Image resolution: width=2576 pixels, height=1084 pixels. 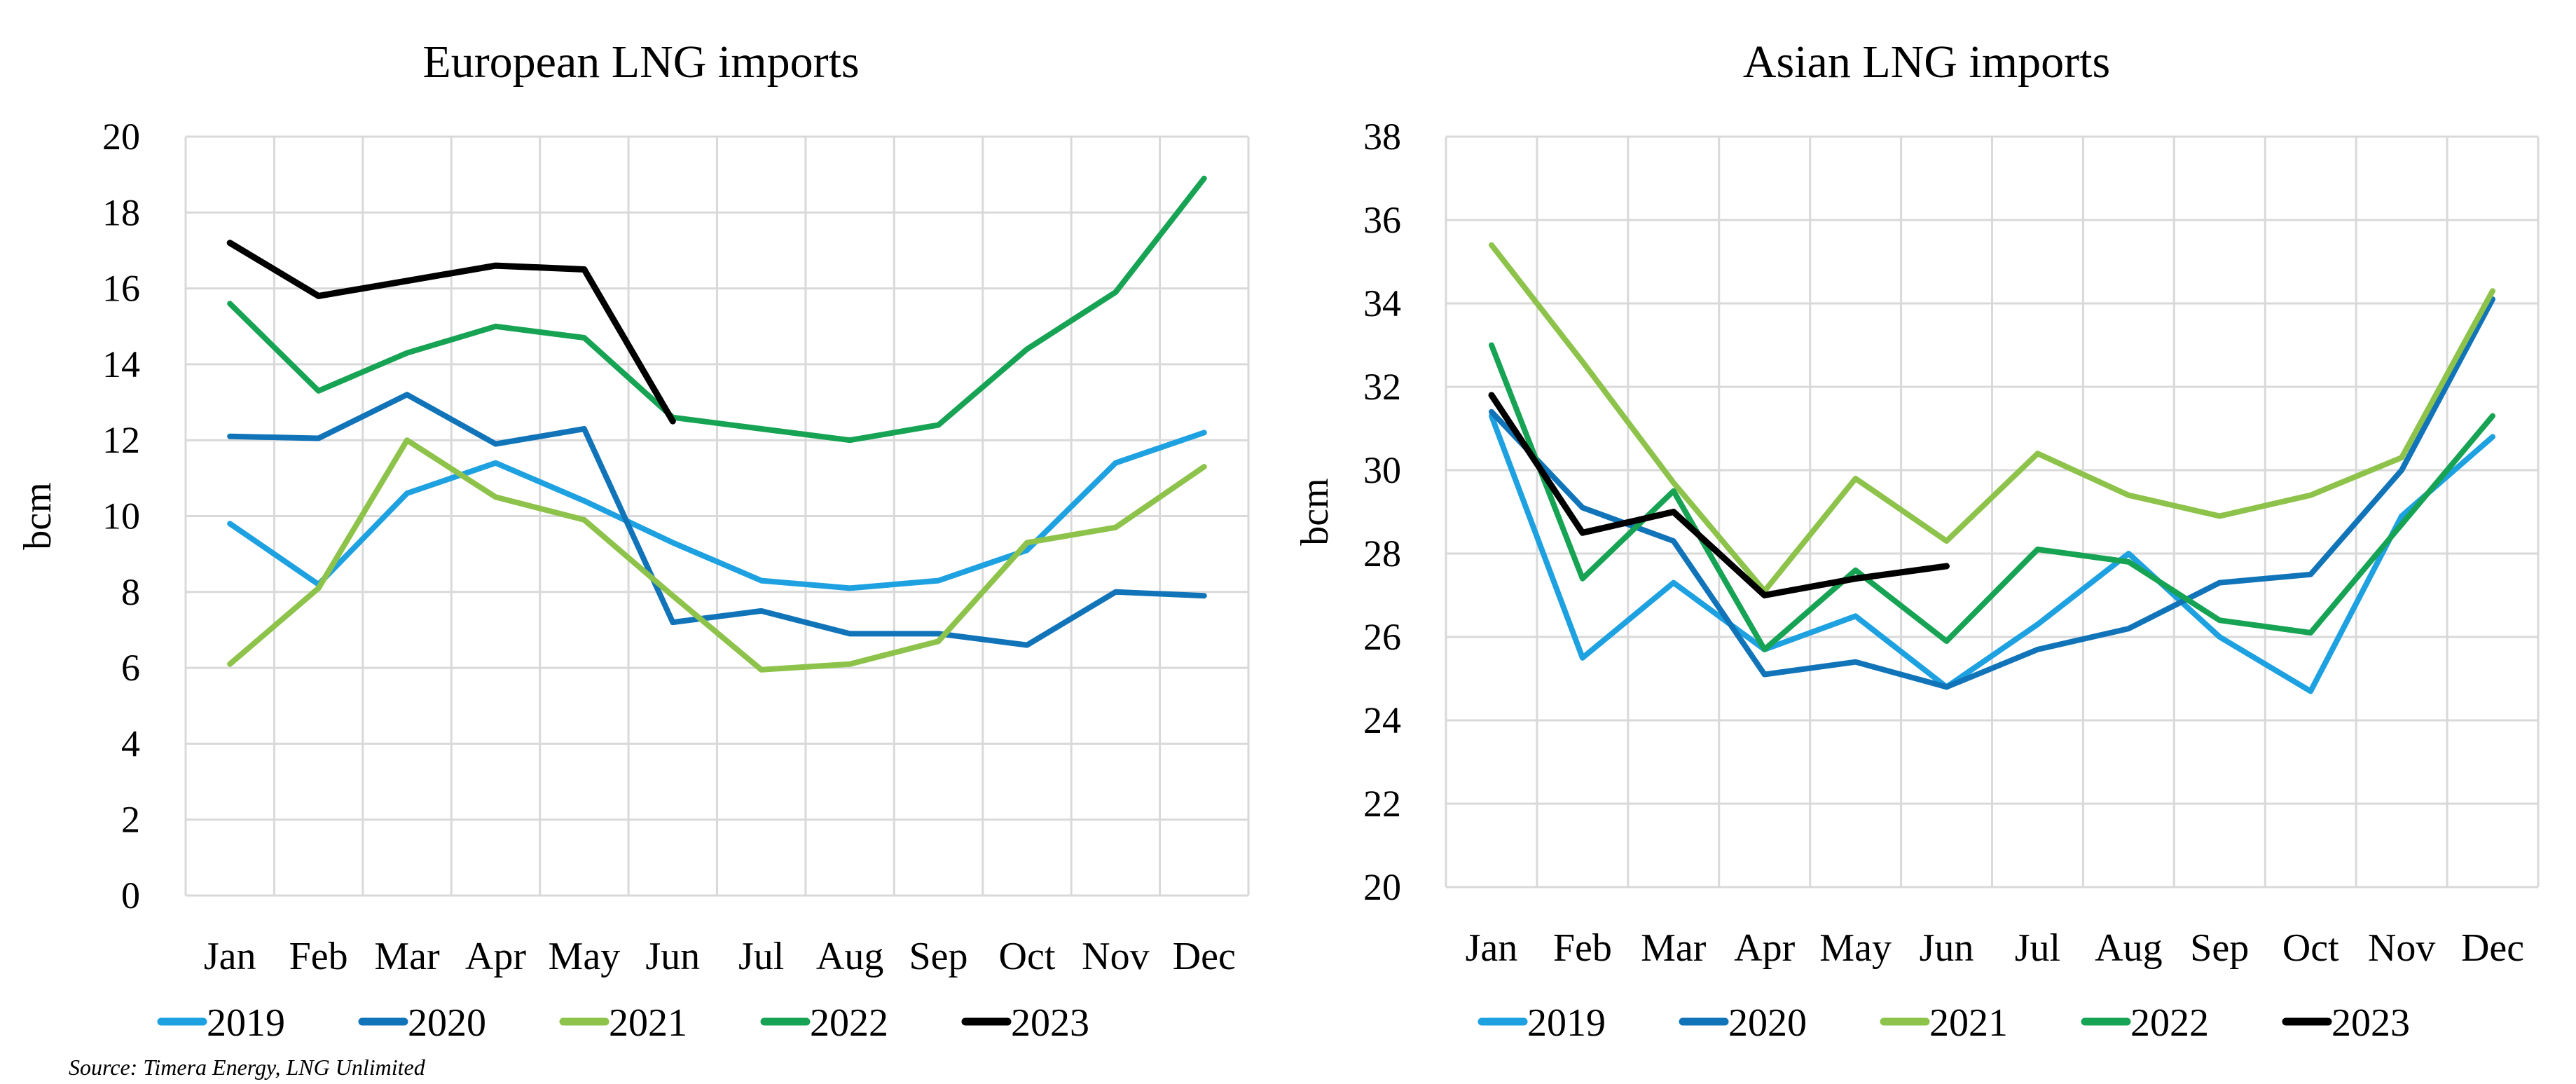 I want to click on y-tick-label: 38, so click(x=1382, y=137).